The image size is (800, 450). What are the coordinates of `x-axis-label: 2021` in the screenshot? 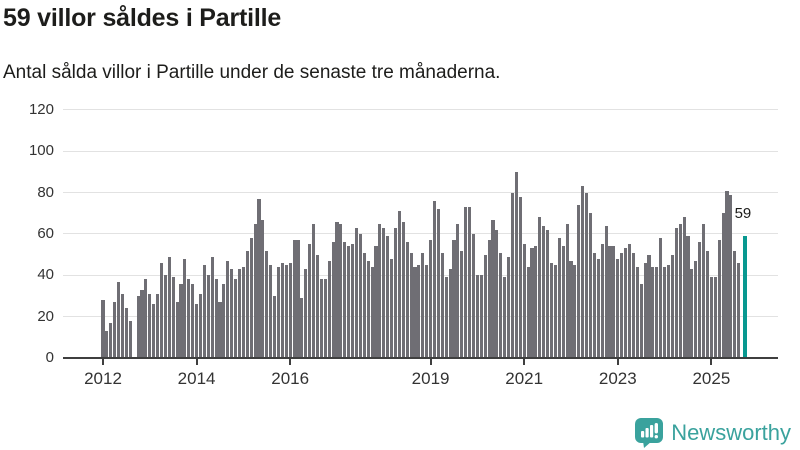 It's located at (524, 378).